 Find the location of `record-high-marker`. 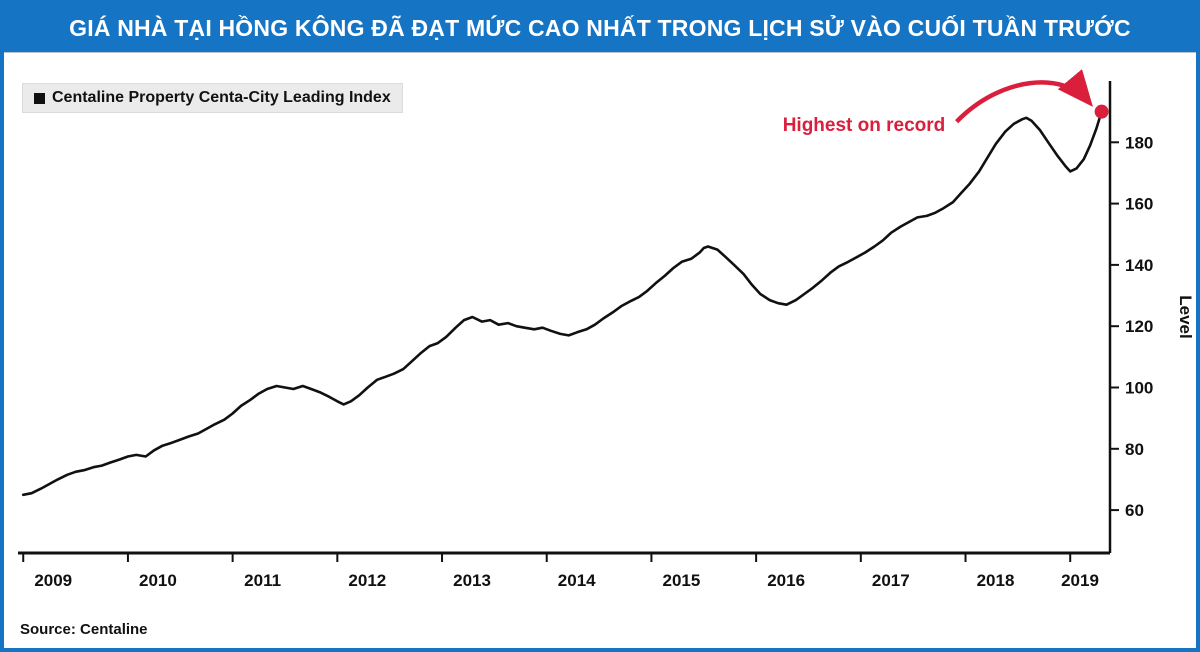

record-high-marker is located at coordinates (1101, 111).